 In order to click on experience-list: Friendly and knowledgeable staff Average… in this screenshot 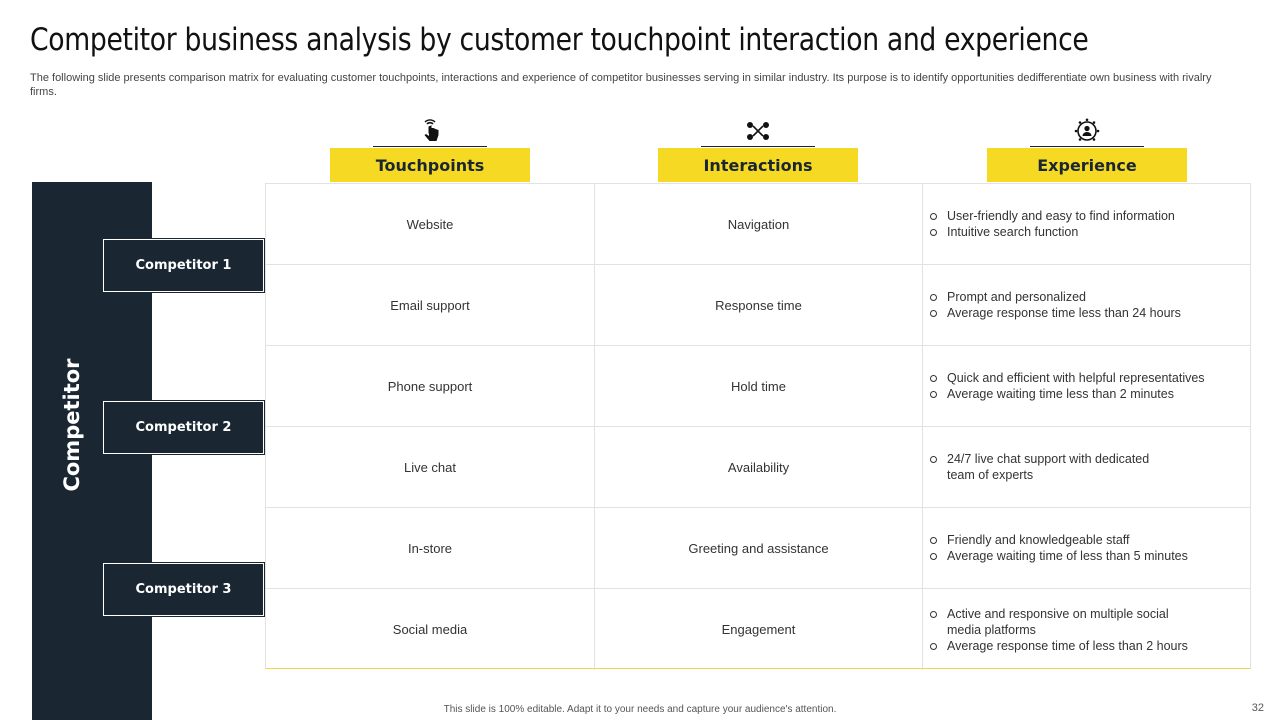, I will do `click(1058, 548)`.